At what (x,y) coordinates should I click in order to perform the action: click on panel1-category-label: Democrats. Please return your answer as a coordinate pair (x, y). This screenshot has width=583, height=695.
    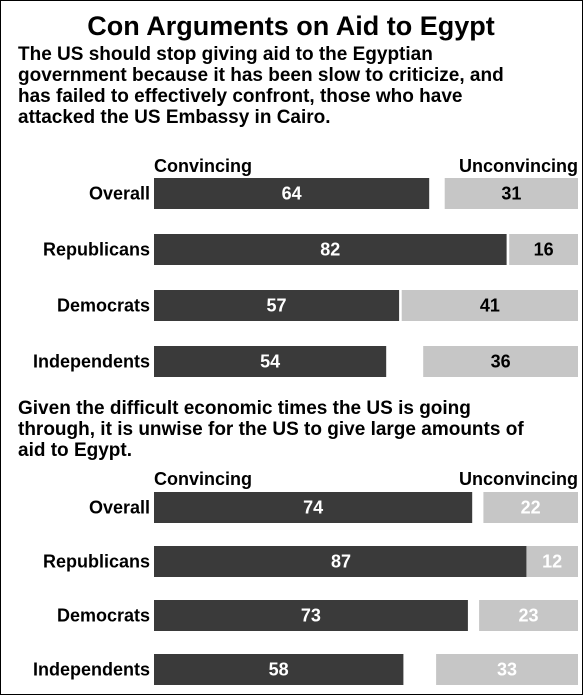
    Looking at the image, I should click on (103, 306).